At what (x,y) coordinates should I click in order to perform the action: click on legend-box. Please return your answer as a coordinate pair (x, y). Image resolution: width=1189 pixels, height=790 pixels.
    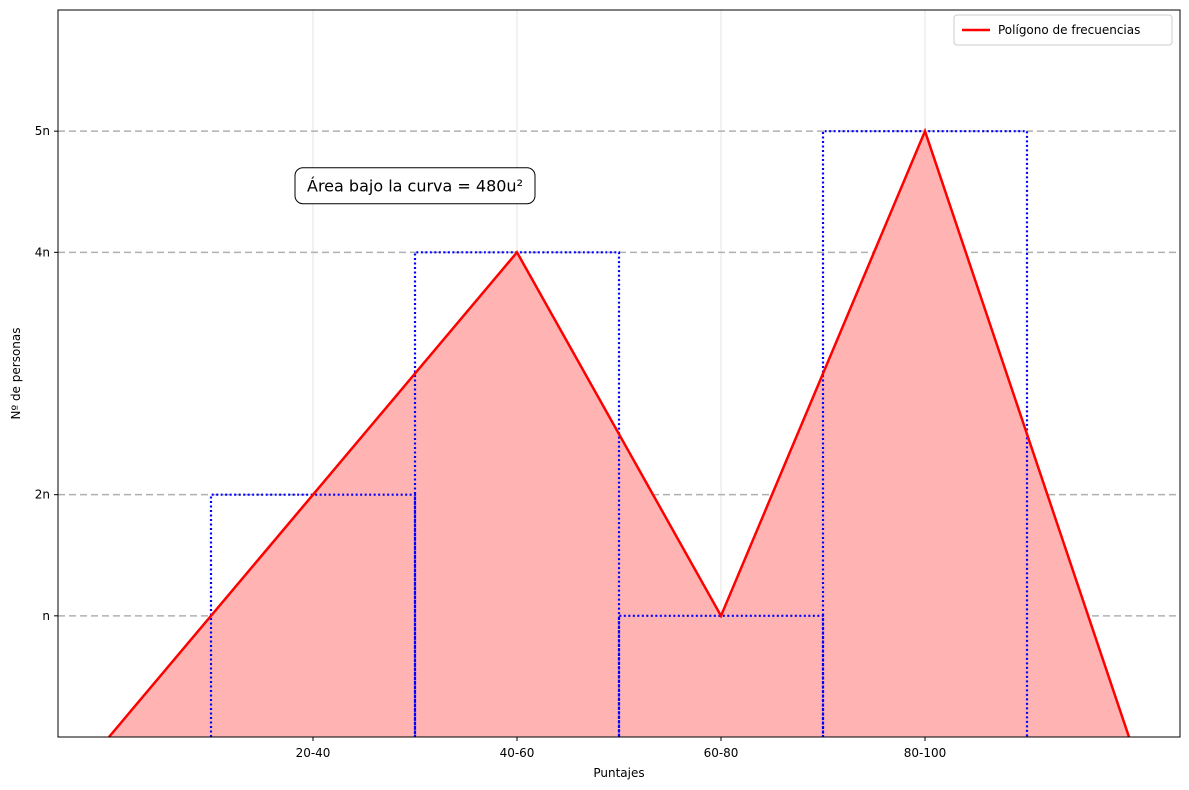
    Looking at the image, I should click on (1063, 30).